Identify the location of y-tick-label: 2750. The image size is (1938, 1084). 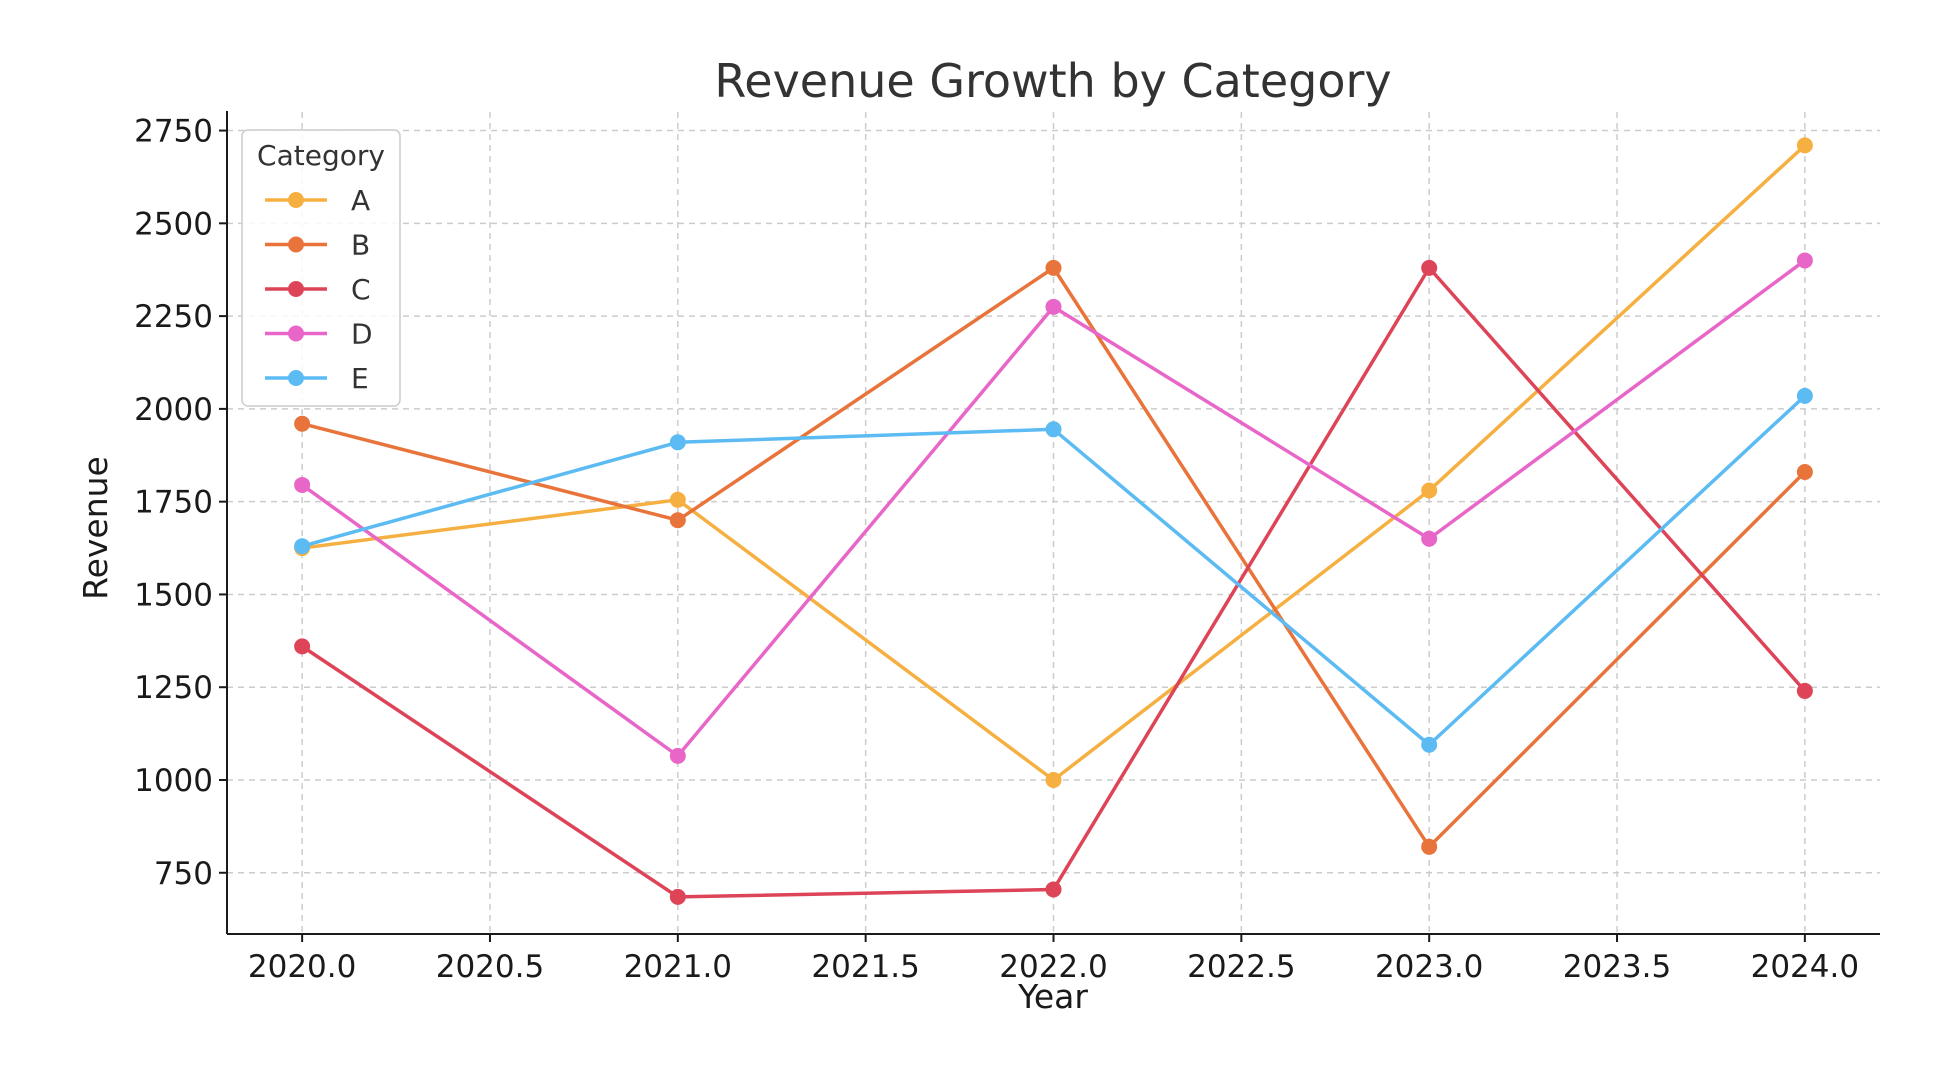
(173, 132).